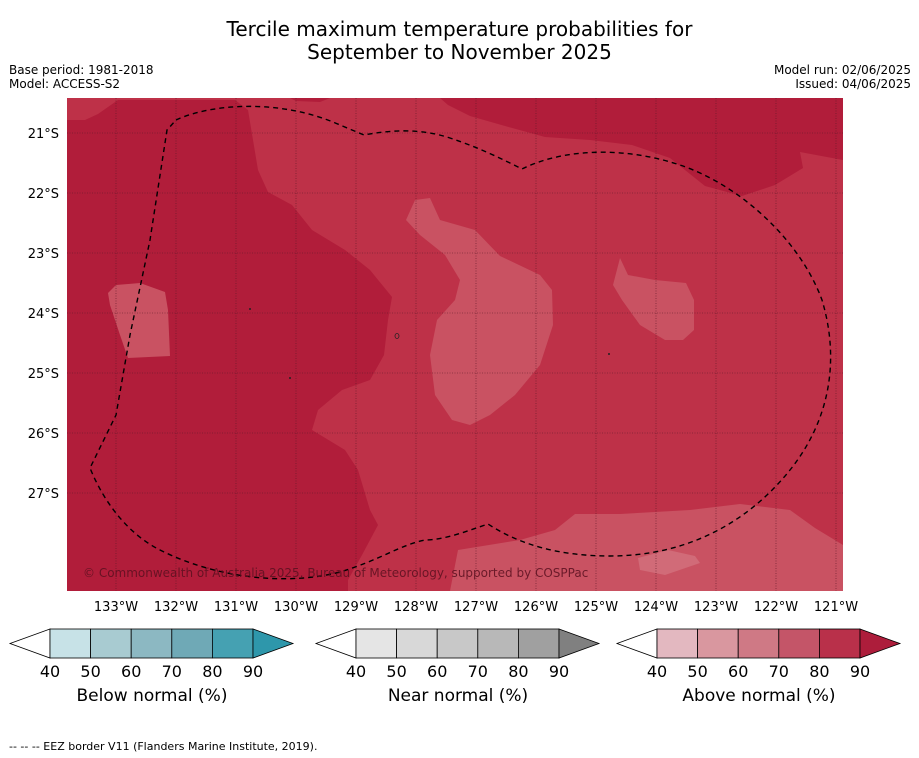  Describe the element at coordinates (669, 562) in the screenshot. I see `field-60-70-spot` at that location.